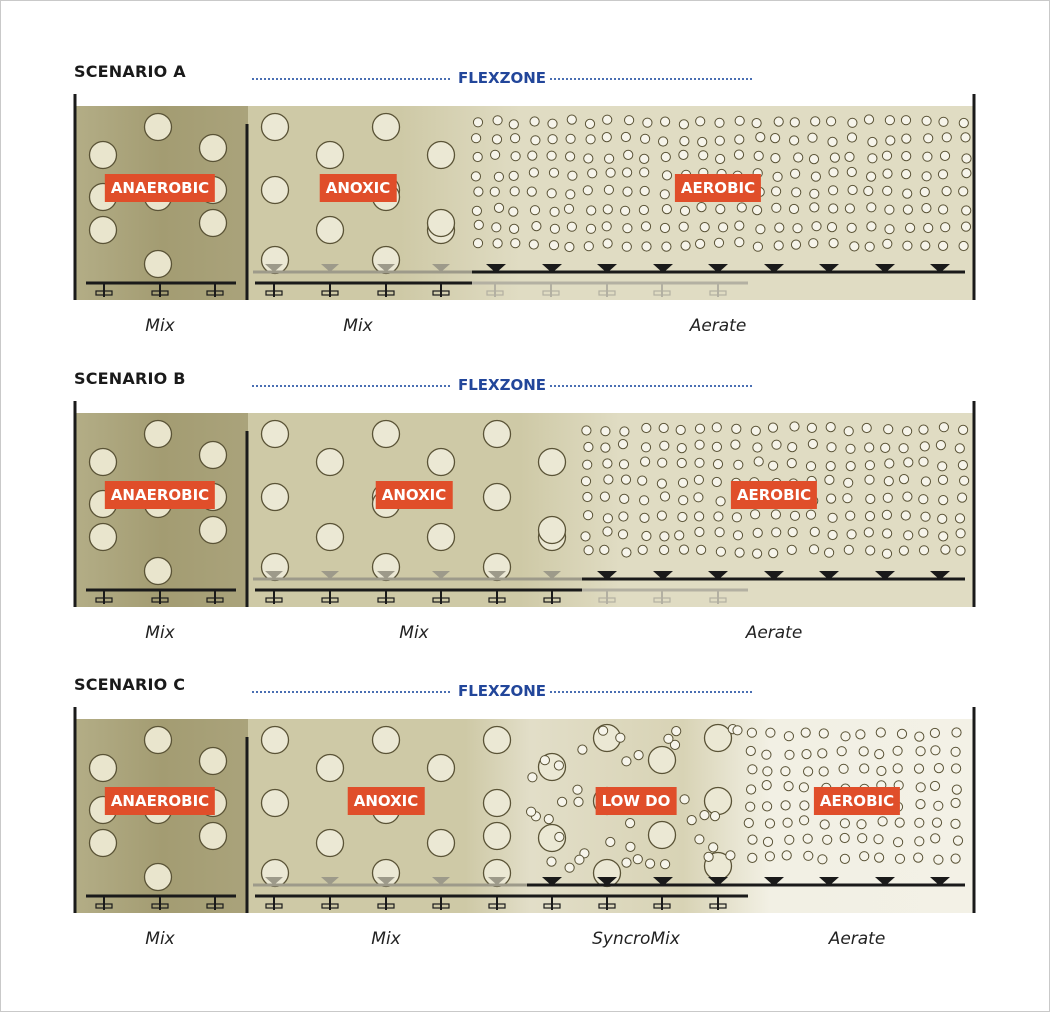 The width and height of the screenshot is (1050, 1012). I want to click on inactive-mixer-foot, so click(551, 293).